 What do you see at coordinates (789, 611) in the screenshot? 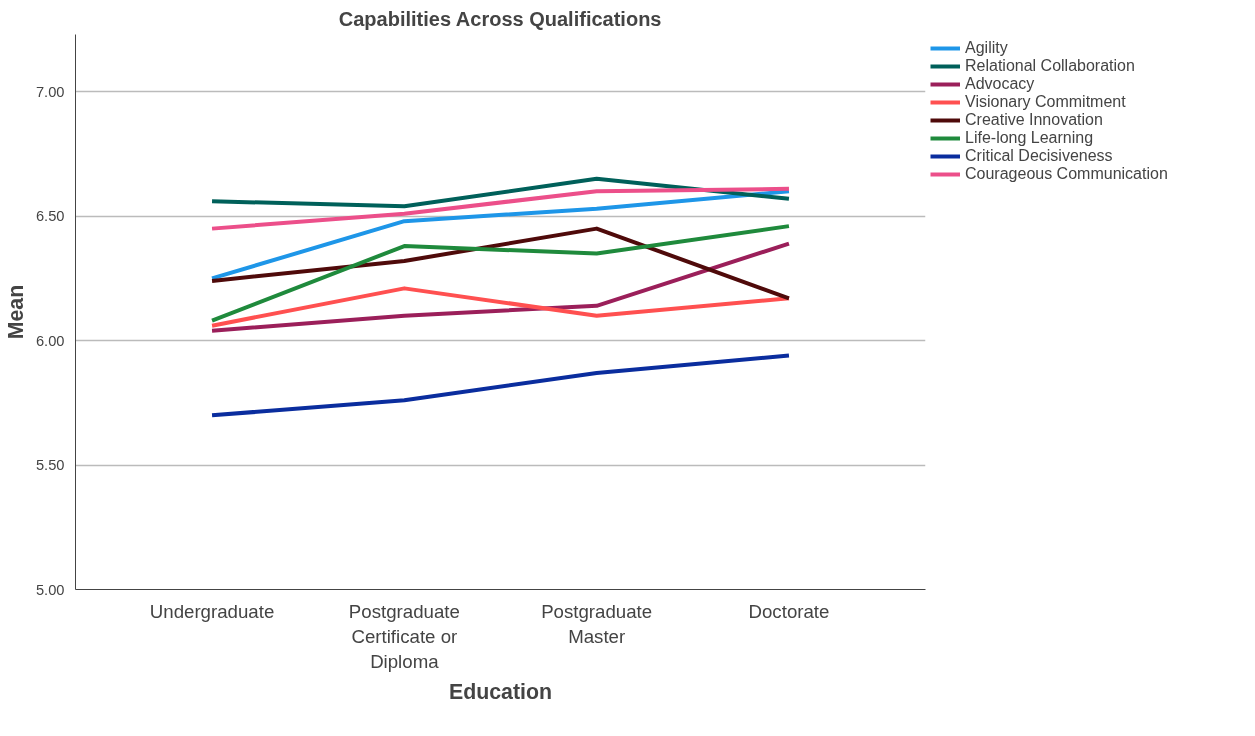
I see `x-tick-label: Doctorate` at bounding box center [789, 611].